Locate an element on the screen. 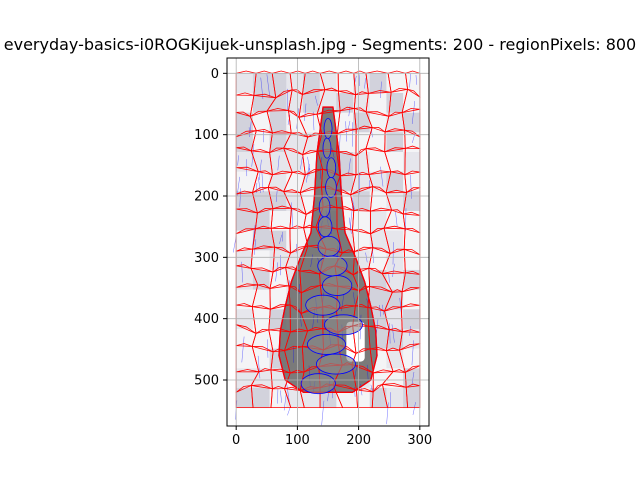  object-boundary is located at coordinates (328, 249).